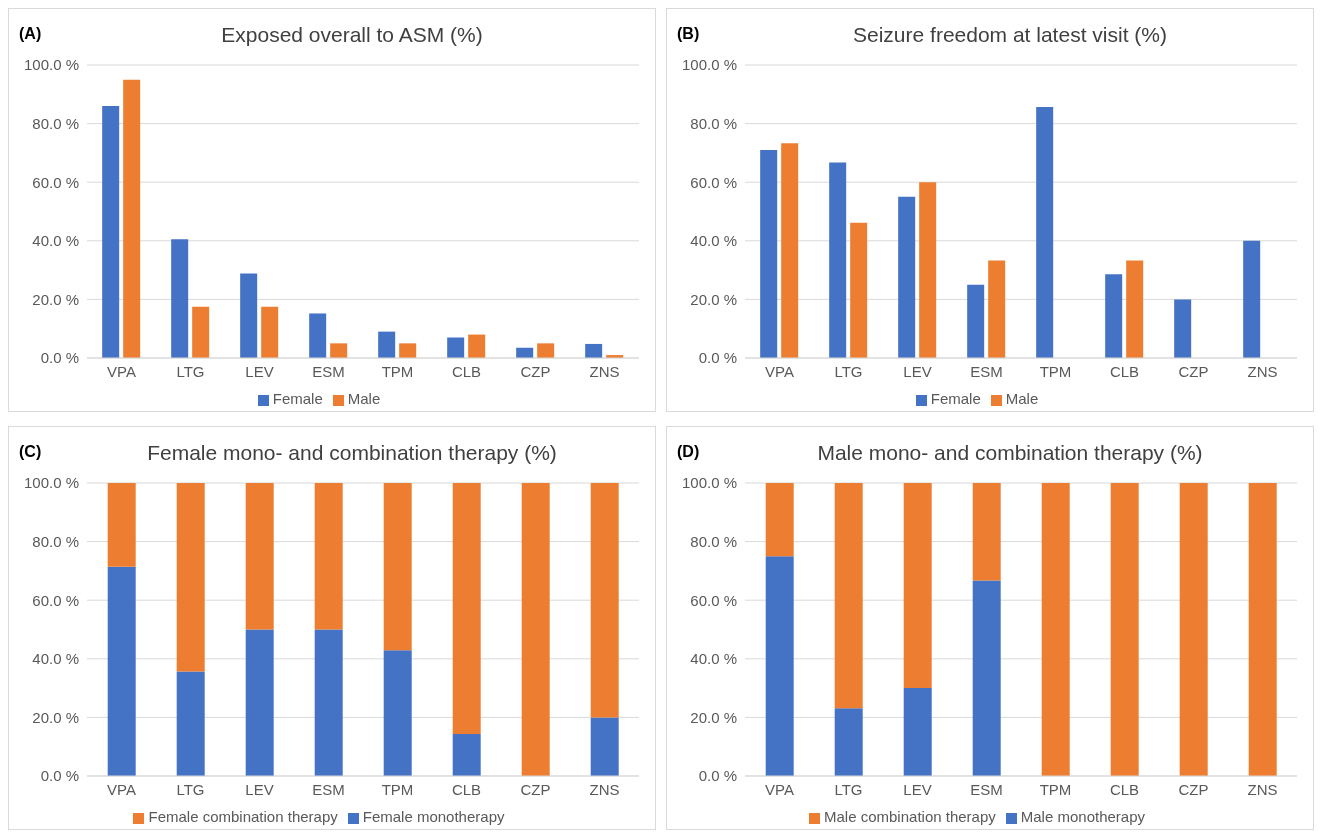 The width and height of the screenshot is (1322, 832). What do you see at coordinates (243, 816) in the screenshot?
I see `legend-label: Female combination therapy` at bounding box center [243, 816].